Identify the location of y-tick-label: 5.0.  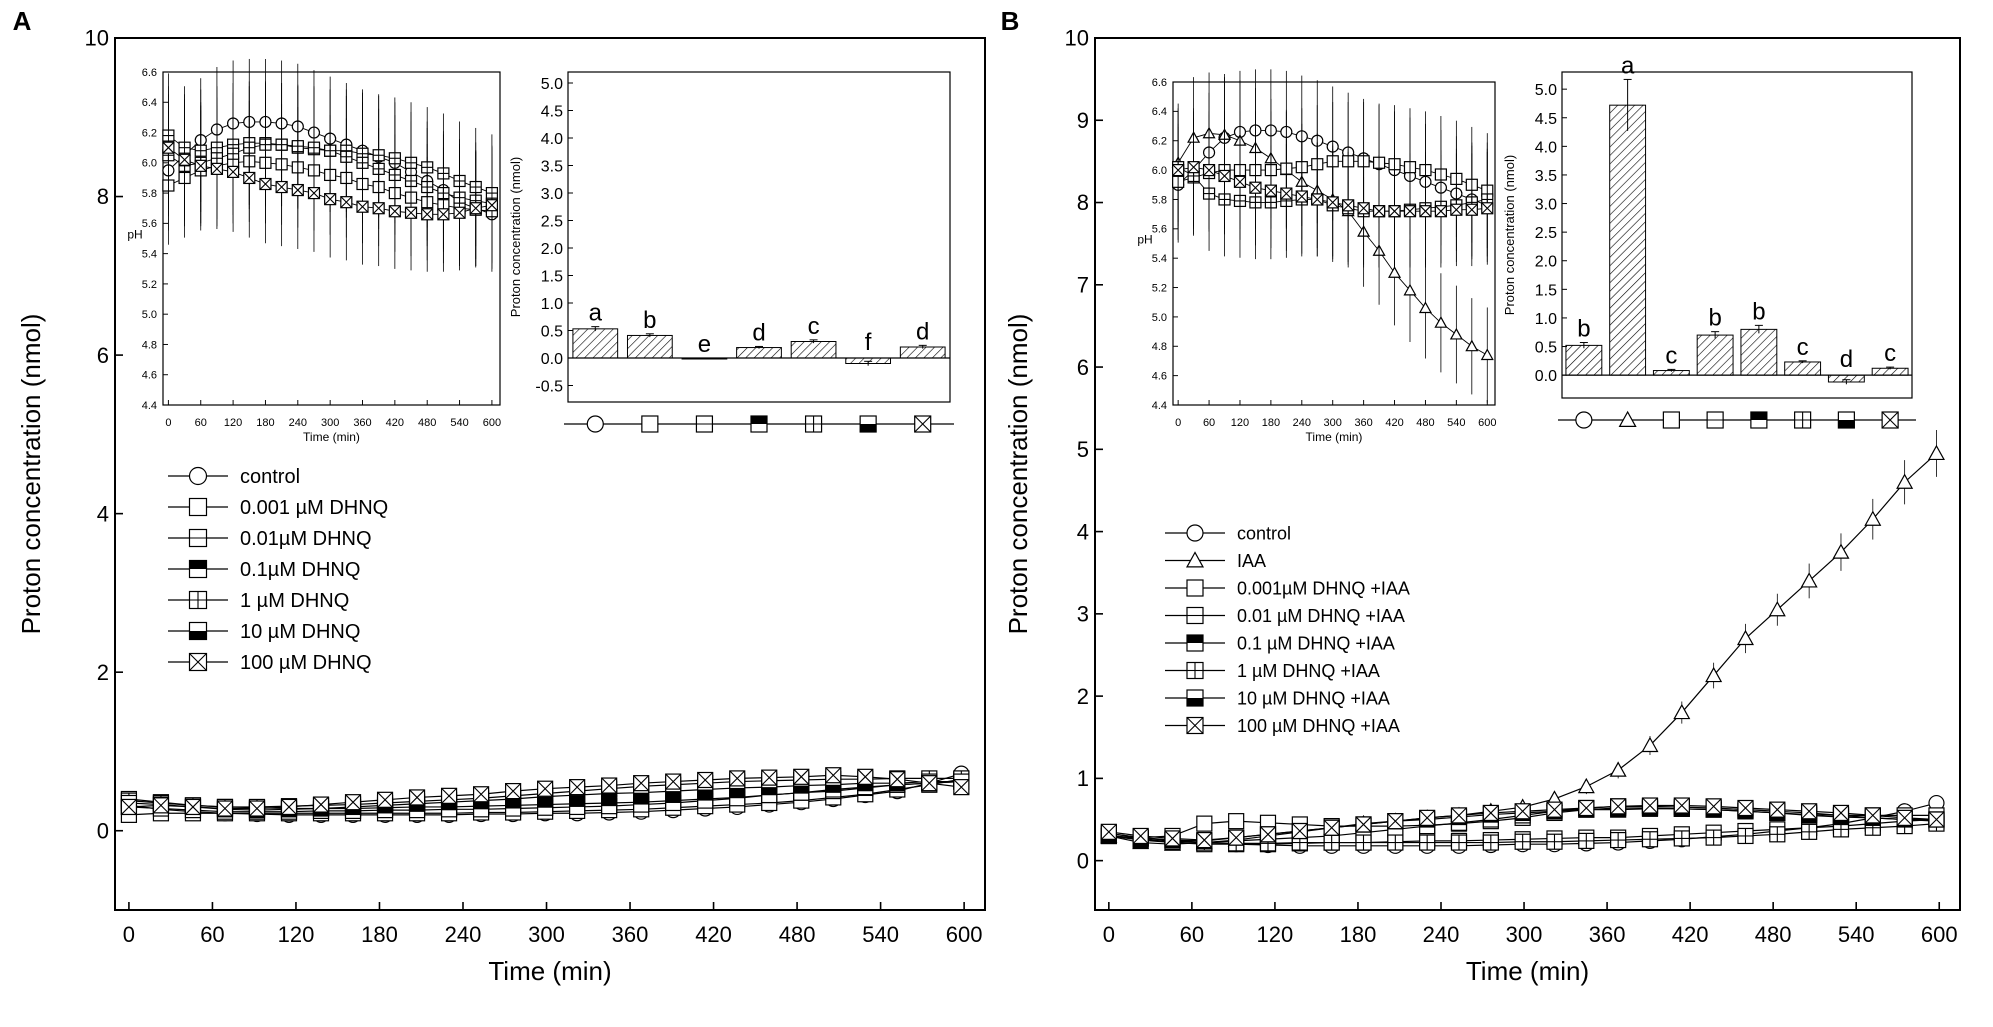
(552, 84).